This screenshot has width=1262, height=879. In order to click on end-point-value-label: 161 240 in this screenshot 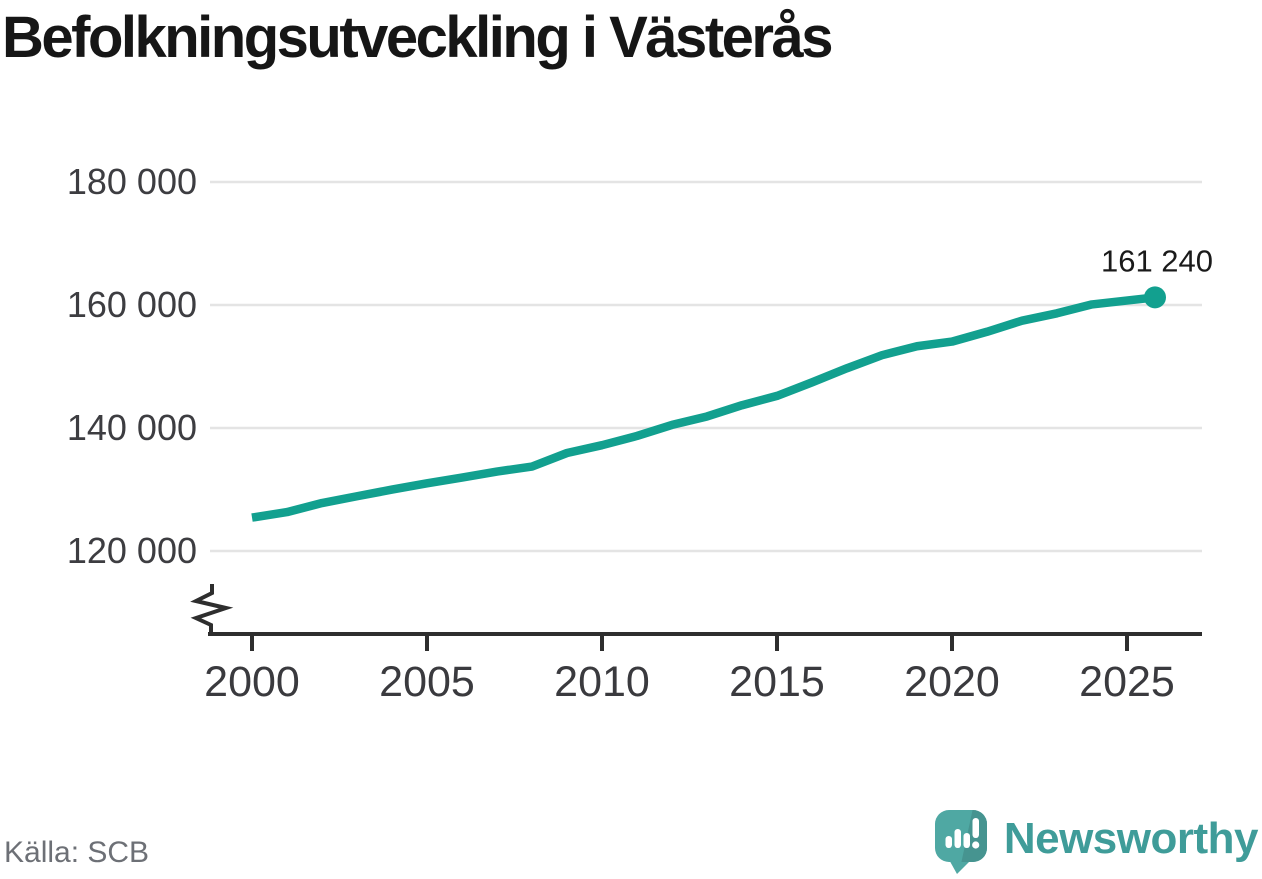, I will do `click(1157, 260)`.